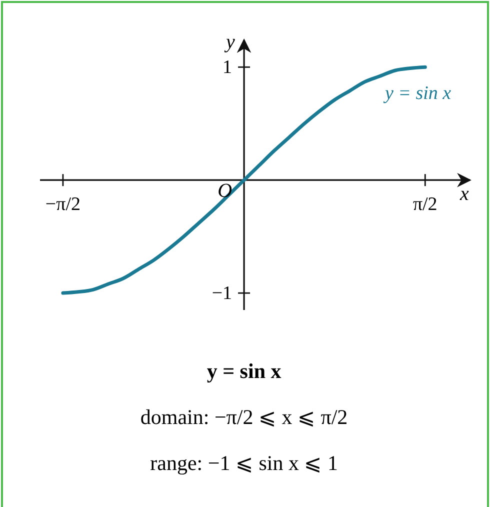 This screenshot has width=490, height=507. What do you see at coordinates (227, 67) in the screenshot?
I see `y-tick-label: 1` at bounding box center [227, 67].